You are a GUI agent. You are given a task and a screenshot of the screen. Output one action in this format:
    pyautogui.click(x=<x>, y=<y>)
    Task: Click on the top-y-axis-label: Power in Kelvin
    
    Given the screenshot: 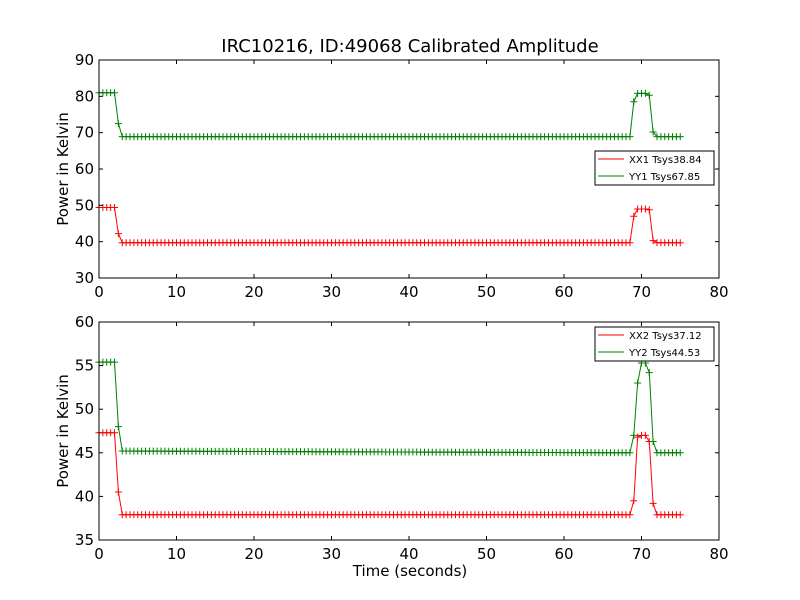 What is the action you would take?
    pyautogui.click(x=63, y=169)
    